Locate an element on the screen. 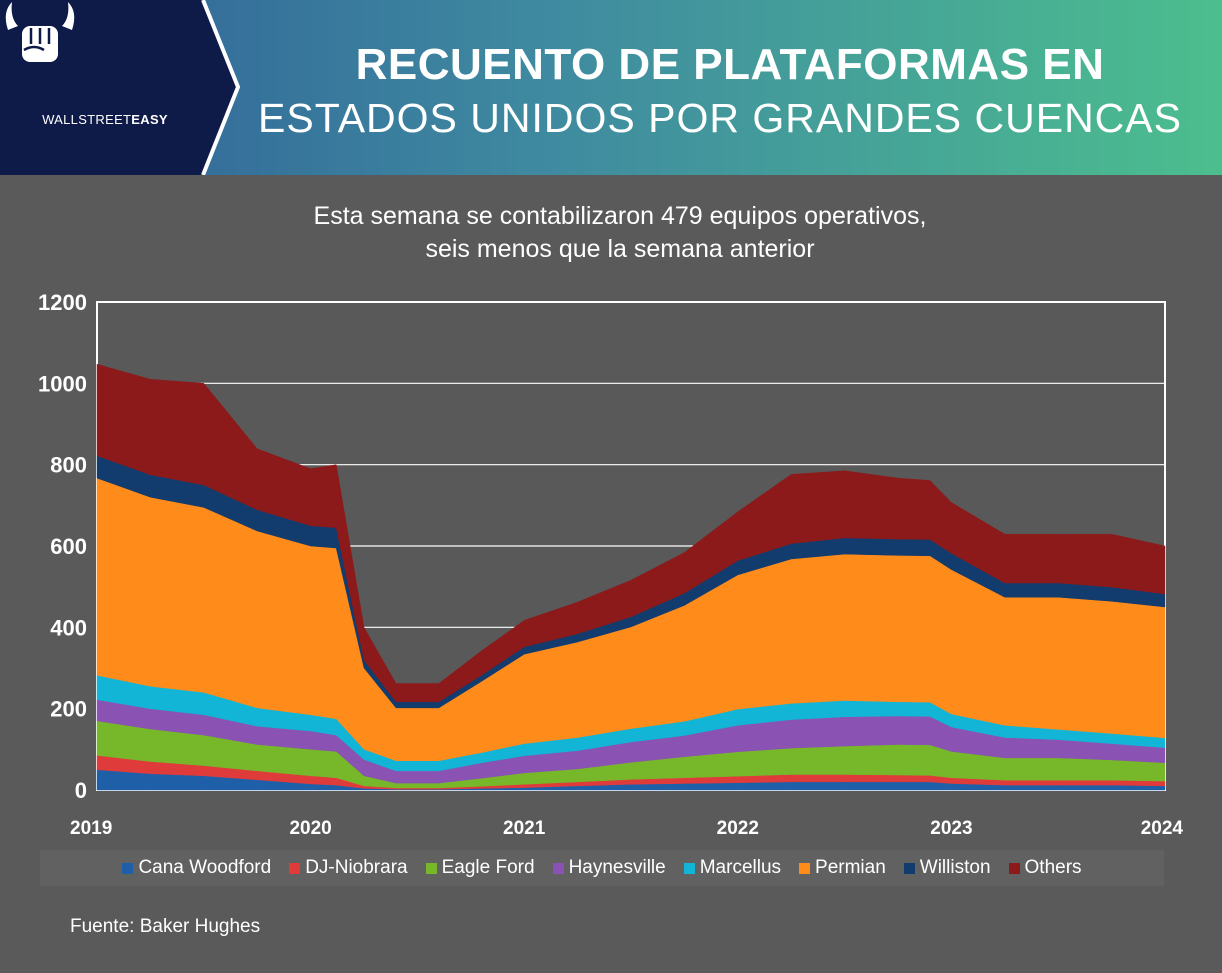 The image size is (1222, 973). x-tick-label-2021: 2021 is located at coordinates (524, 828).